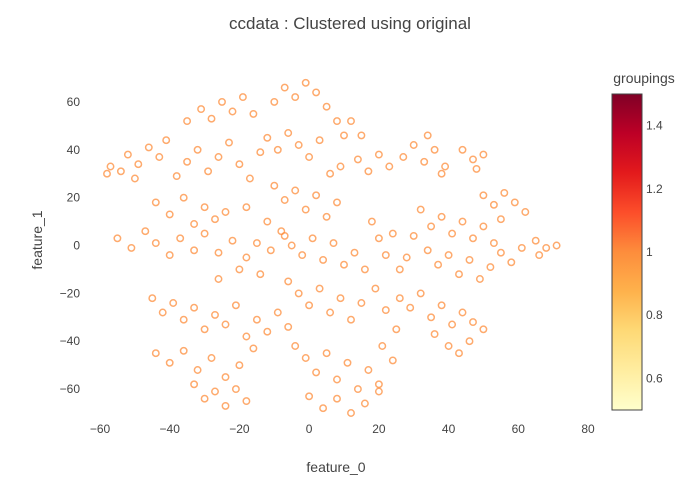 The width and height of the screenshot is (700, 500). I want to click on colorbar-tick-label: 0.6, so click(654, 378).